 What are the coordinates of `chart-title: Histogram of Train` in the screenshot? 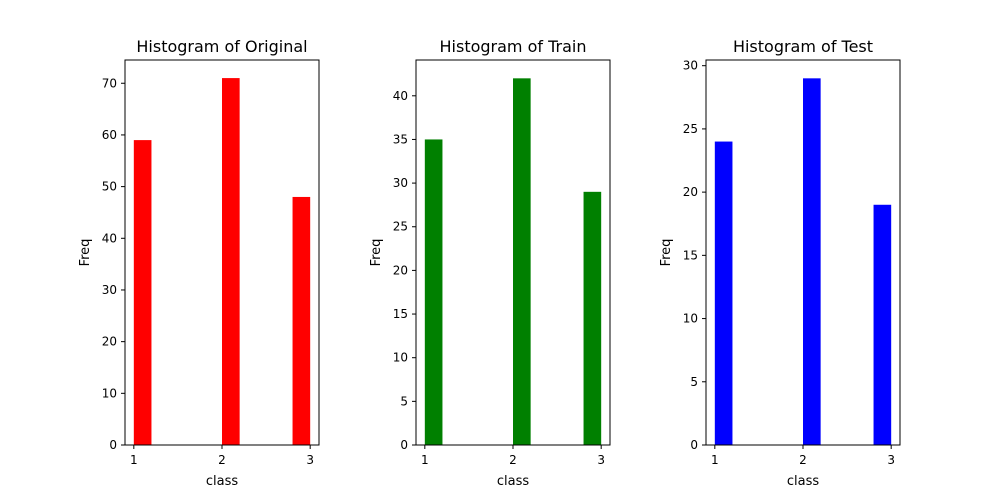 It's located at (513, 46).